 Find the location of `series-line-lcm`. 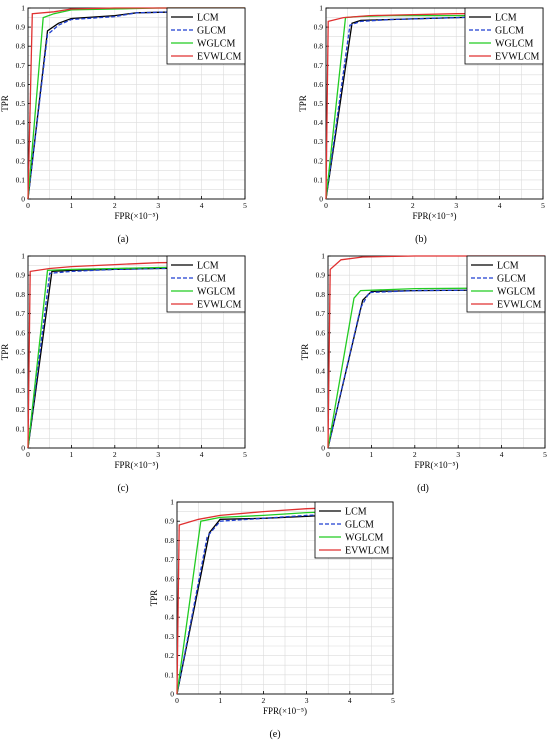

series-line-lcm is located at coordinates (436, 368).